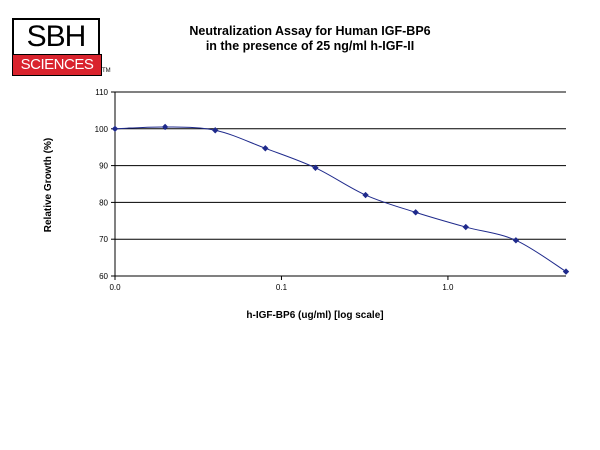  What do you see at coordinates (106, 71) in the screenshot?
I see `logo-trademark: TM` at bounding box center [106, 71].